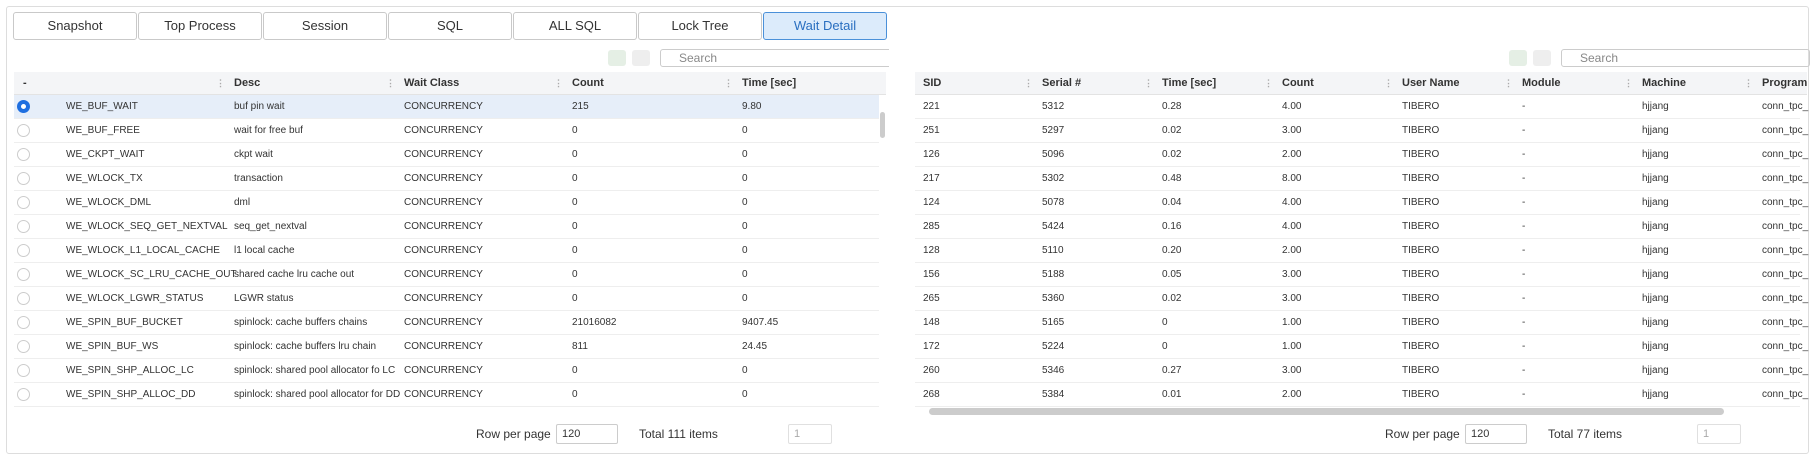  Describe the element at coordinates (1361, 251) in the screenshot. I see `table-row: 128 5110 0.20 2.00 TIBERO - hjjang conn_tpc_` at that location.